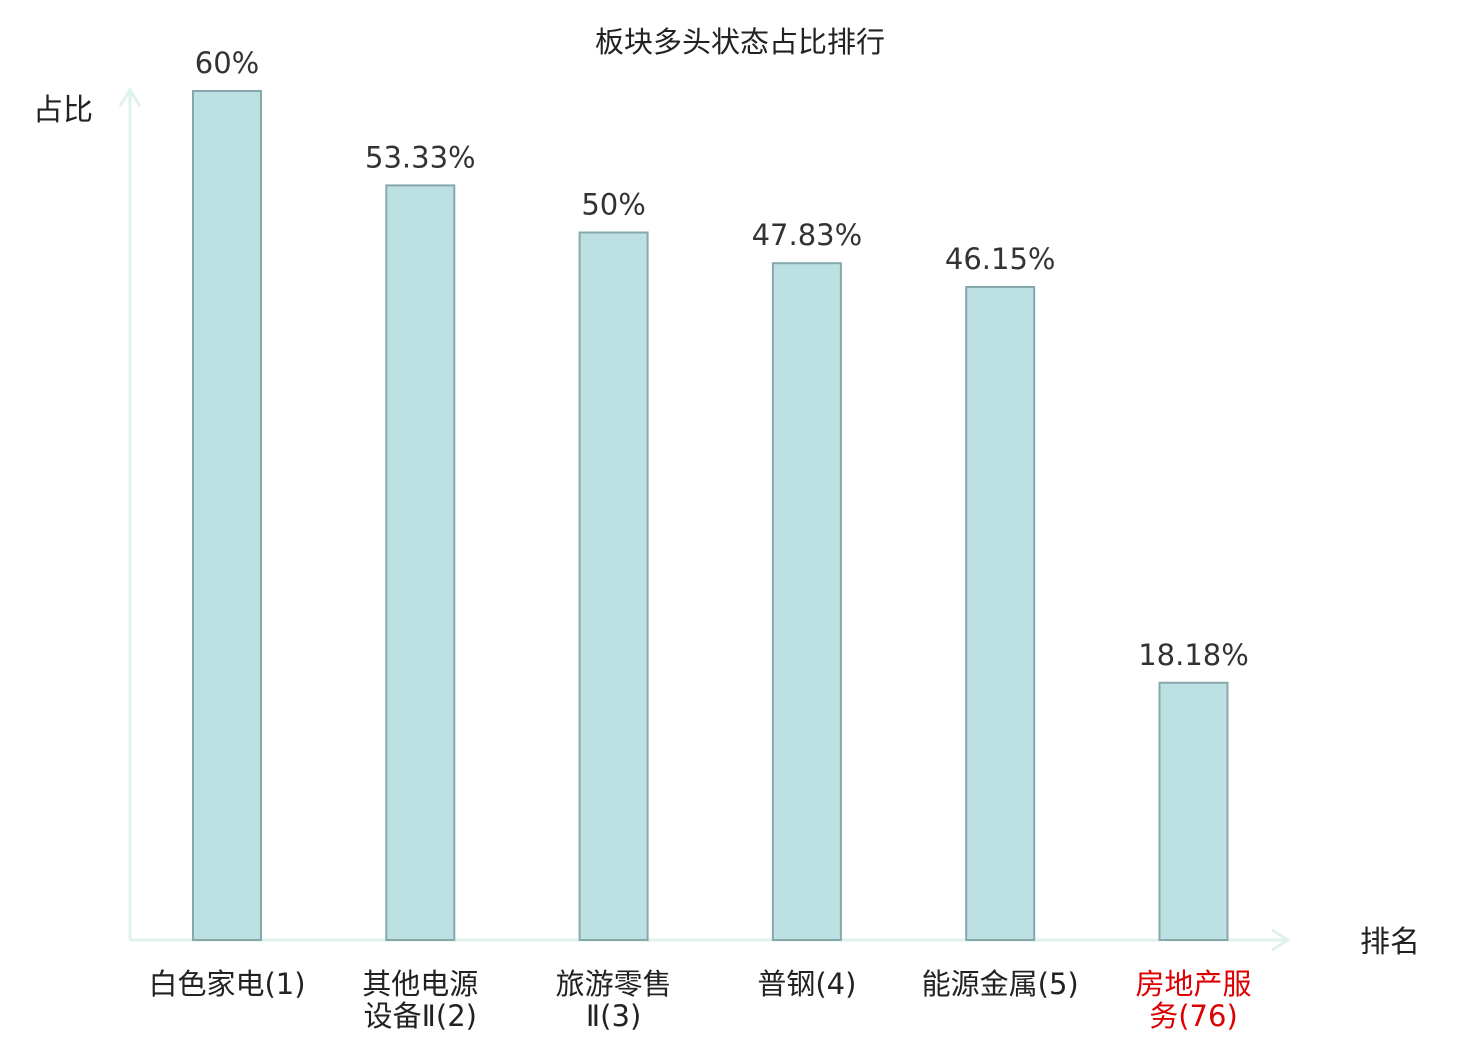 This screenshot has height=1040, width=1480. I want to click on value-label-5: 46.15%, so click(1000, 259).